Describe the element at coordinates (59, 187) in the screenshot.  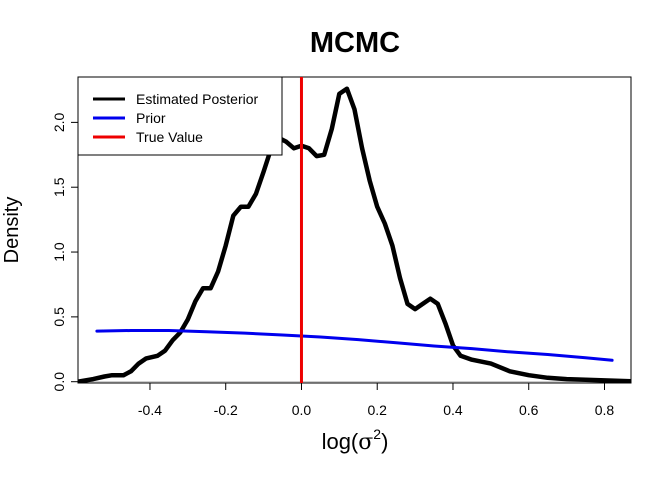
I see `y-tick-label: 1.5` at that location.